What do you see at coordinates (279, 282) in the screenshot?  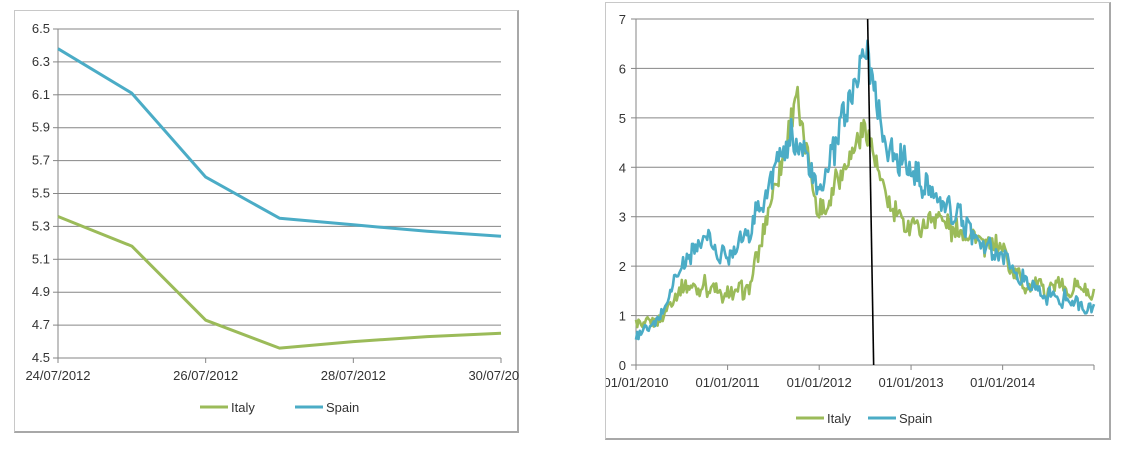 I see `series-line-italy` at bounding box center [279, 282].